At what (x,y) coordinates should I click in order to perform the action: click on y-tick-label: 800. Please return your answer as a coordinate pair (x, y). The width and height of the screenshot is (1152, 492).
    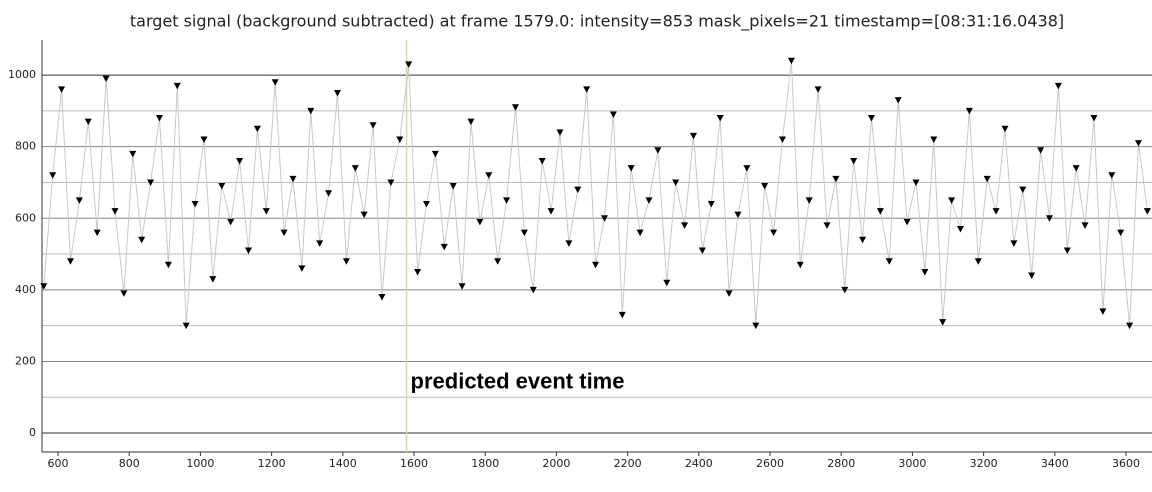
    Looking at the image, I should click on (25, 146).